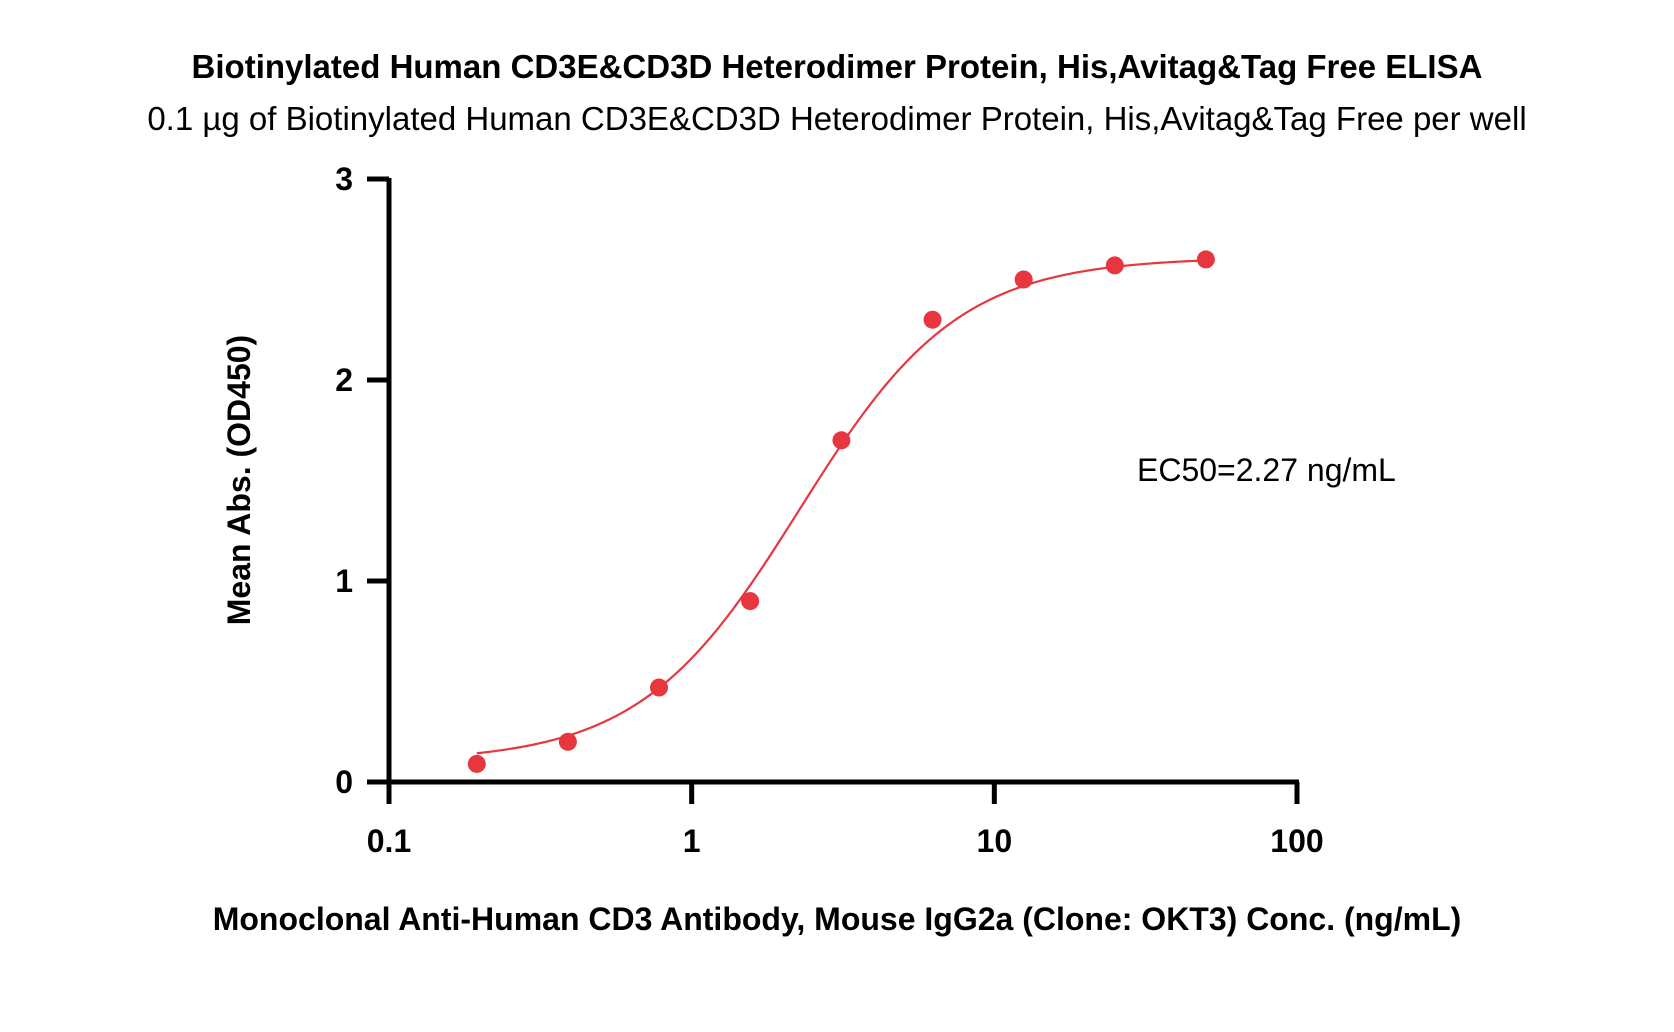  What do you see at coordinates (344, 782) in the screenshot?
I see `y-tick-label: 0` at bounding box center [344, 782].